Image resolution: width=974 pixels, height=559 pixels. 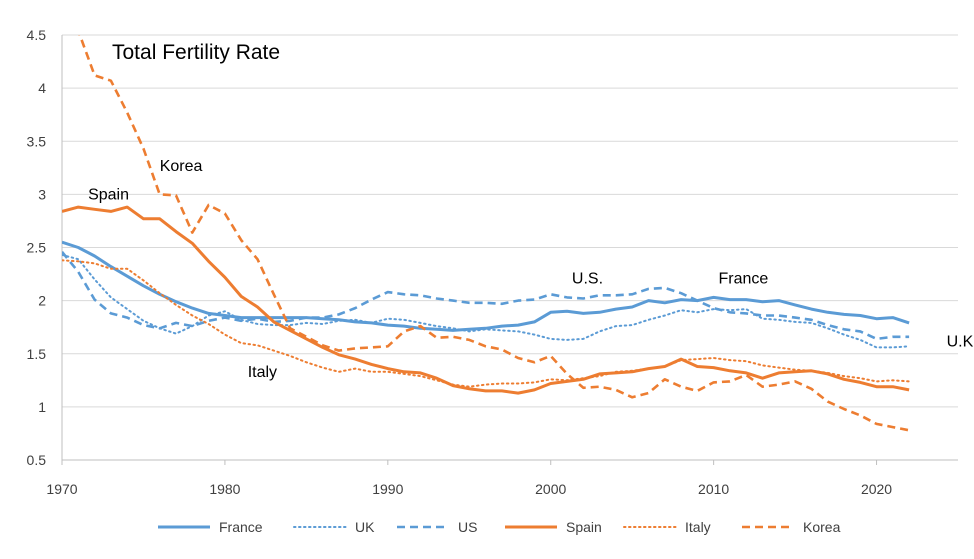 I want to click on legend-label-france: France, so click(x=241, y=527).